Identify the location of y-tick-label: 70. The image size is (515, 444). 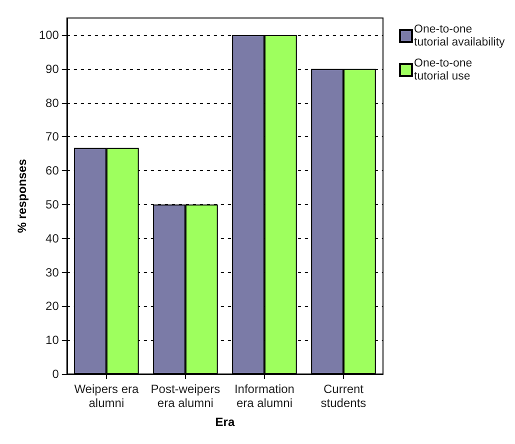
(53, 137).